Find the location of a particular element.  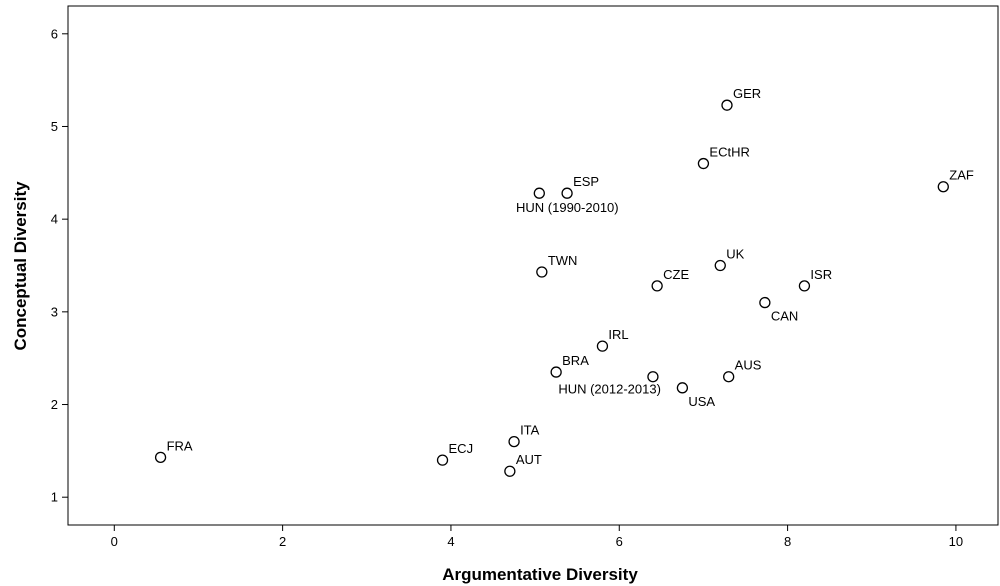

data-point-label: IRL is located at coordinates (618, 334).